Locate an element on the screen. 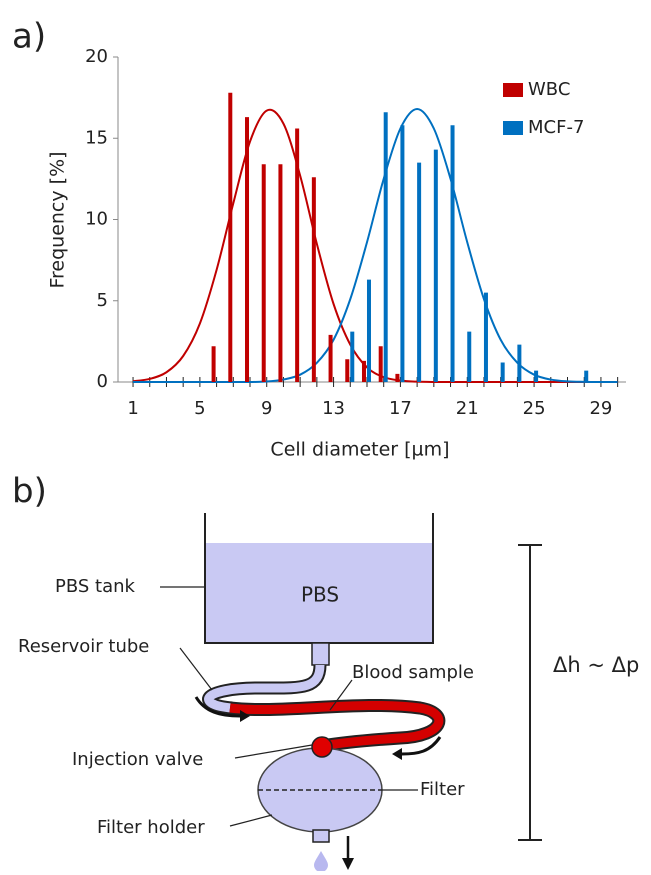 The height and width of the screenshot is (875, 651). y-tick-label: 20 is located at coordinates (96, 56).